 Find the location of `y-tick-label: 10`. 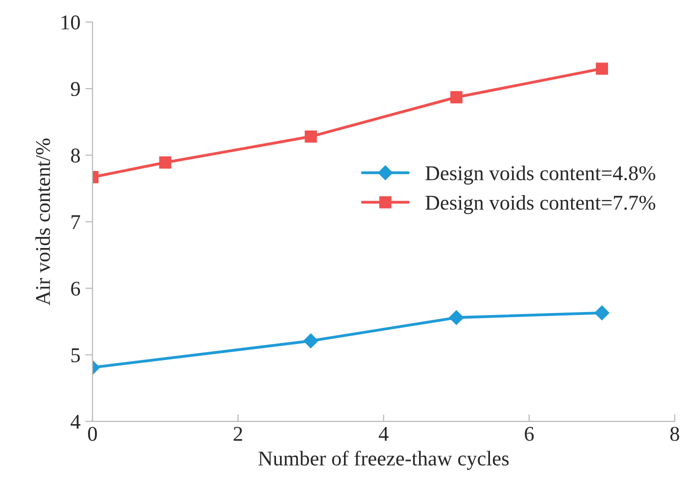

y-tick-label: 10 is located at coordinates (71, 22).